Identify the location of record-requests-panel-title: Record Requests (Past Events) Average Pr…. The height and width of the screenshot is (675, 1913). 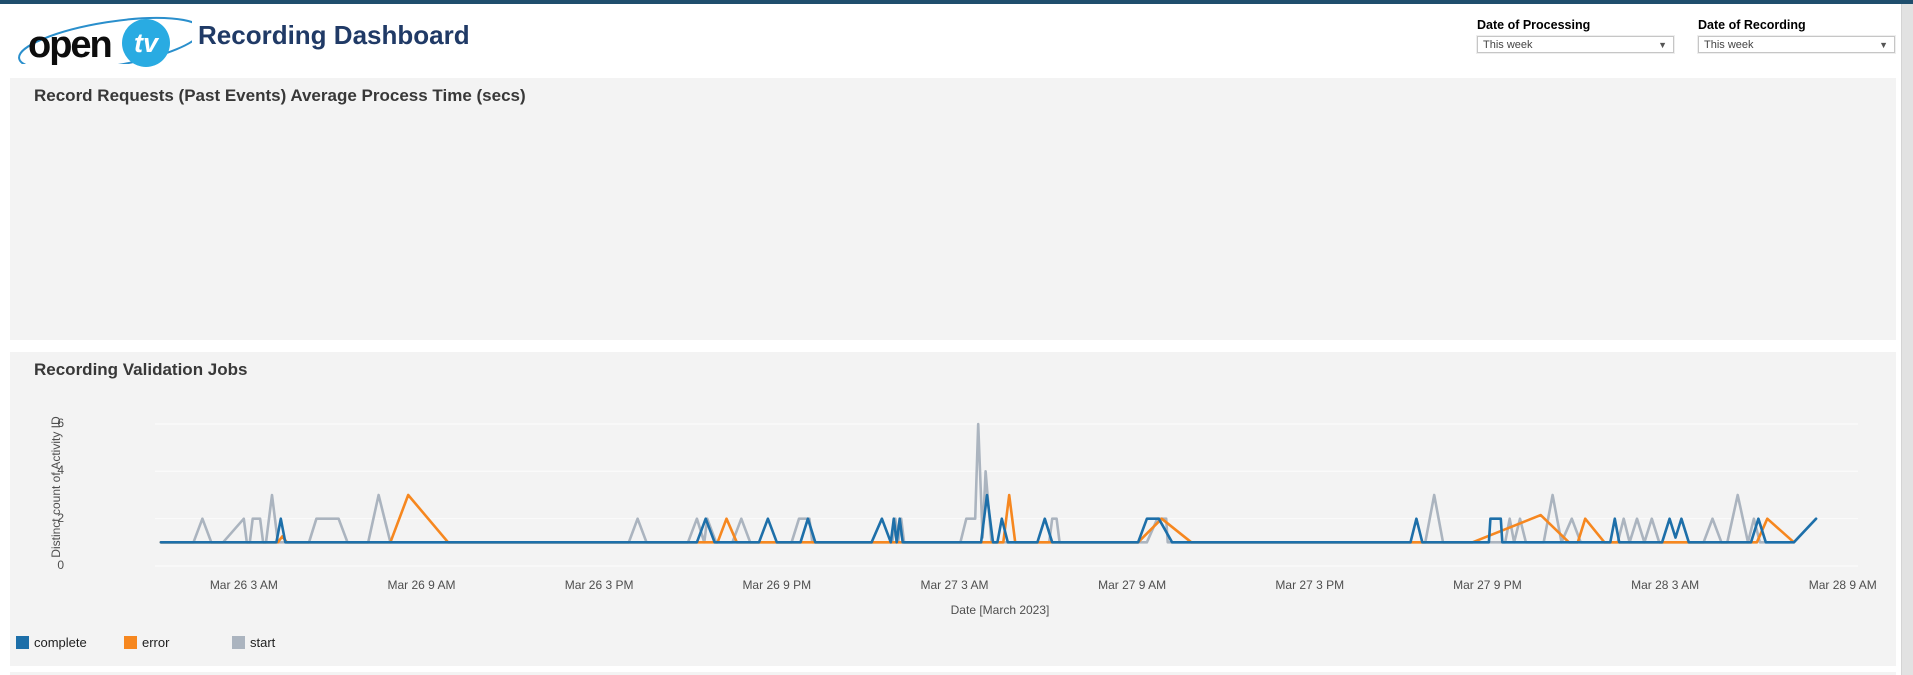
(280, 95).